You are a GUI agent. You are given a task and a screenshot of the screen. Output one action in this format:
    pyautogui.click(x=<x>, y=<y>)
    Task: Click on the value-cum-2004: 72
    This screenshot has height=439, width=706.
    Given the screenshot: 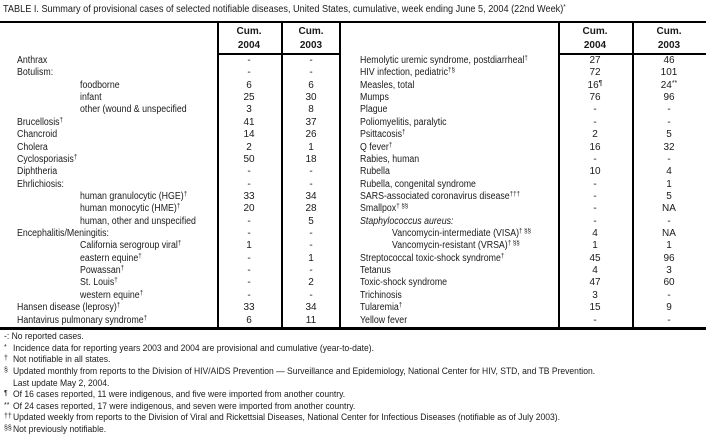 What is the action you would take?
    pyautogui.click(x=595, y=73)
    